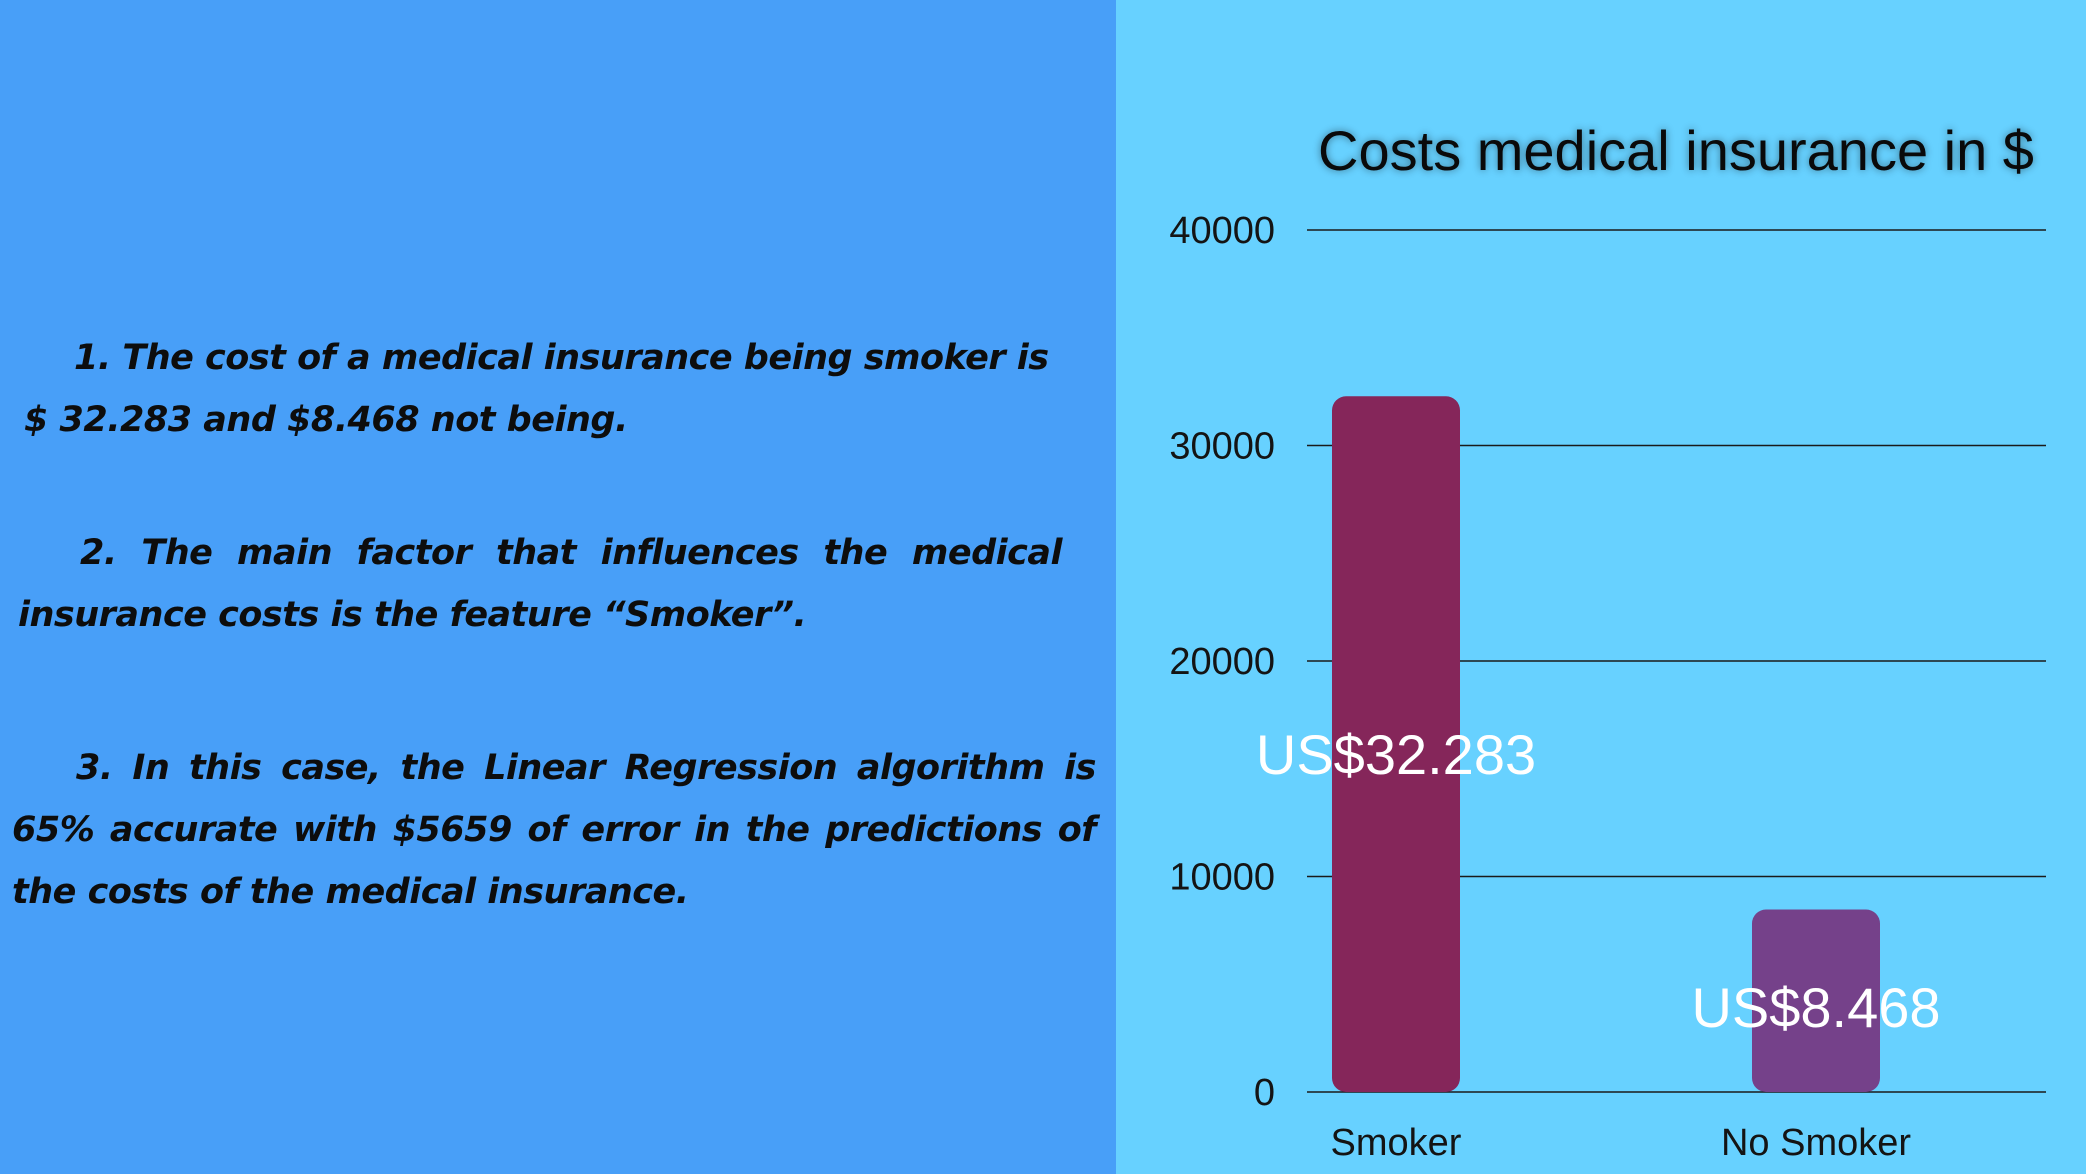 The height and width of the screenshot is (1174, 2086). I want to click on y-axis-ticks: 0 10000 20000 30000 40000, so click(1222, 662).